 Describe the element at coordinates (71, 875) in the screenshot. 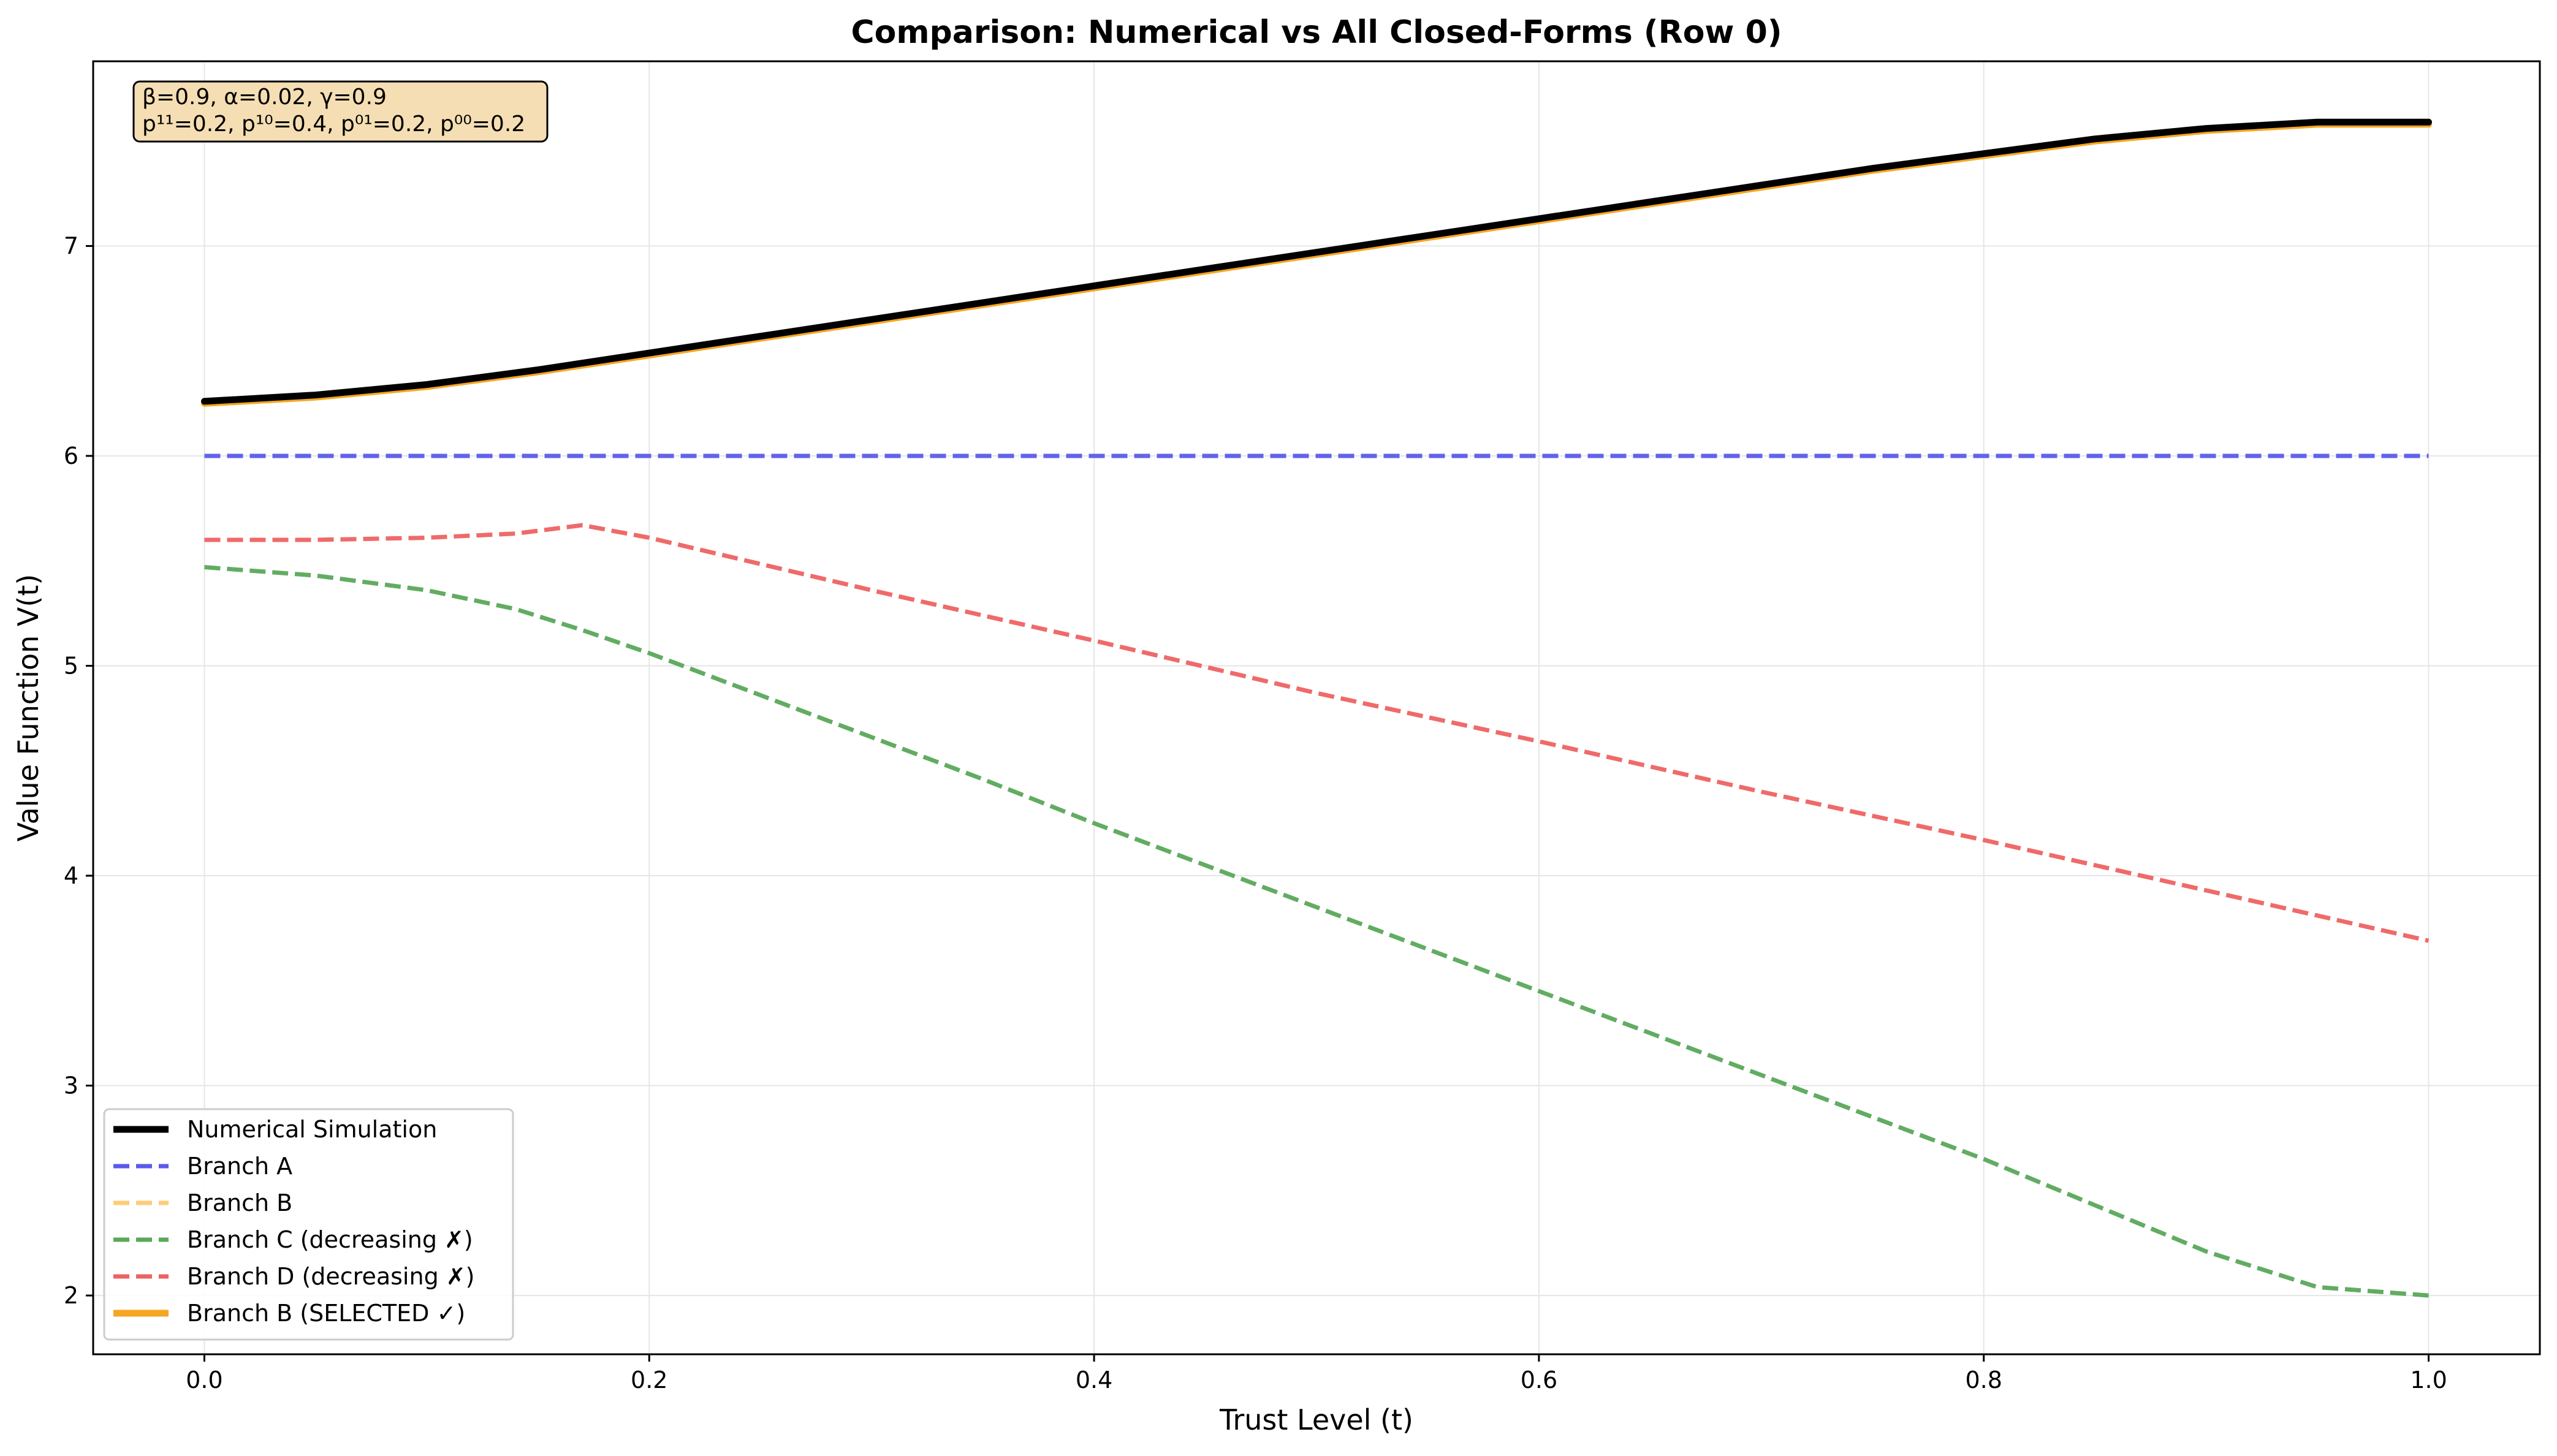

I see `y-tick-label: 4` at that location.